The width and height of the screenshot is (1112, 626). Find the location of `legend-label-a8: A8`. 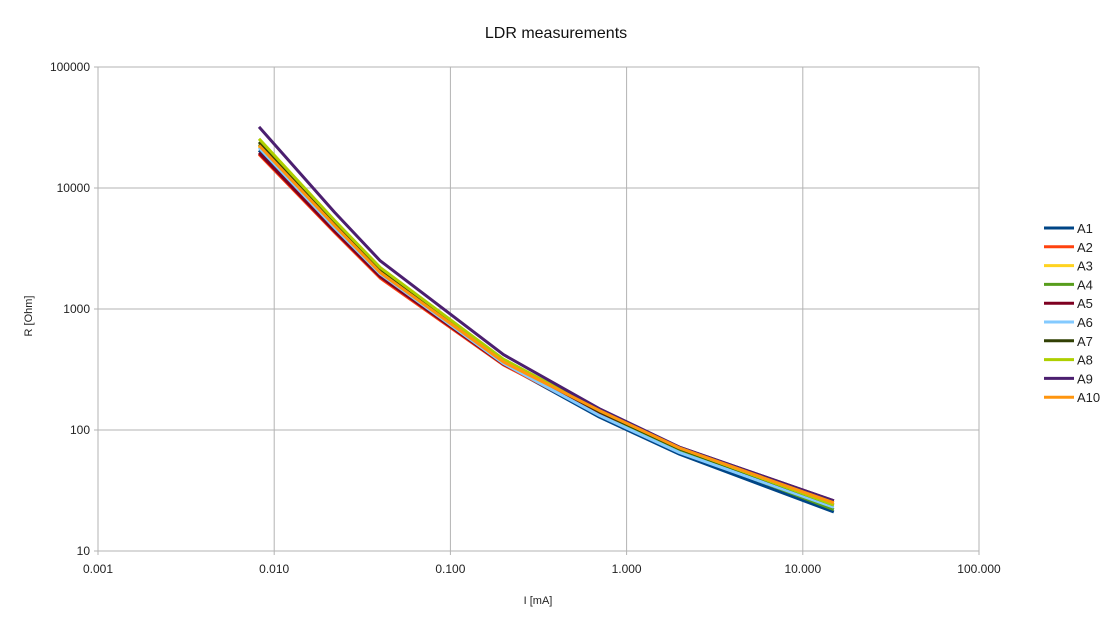

legend-label-a8: A8 is located at coordinates (1085, 360).